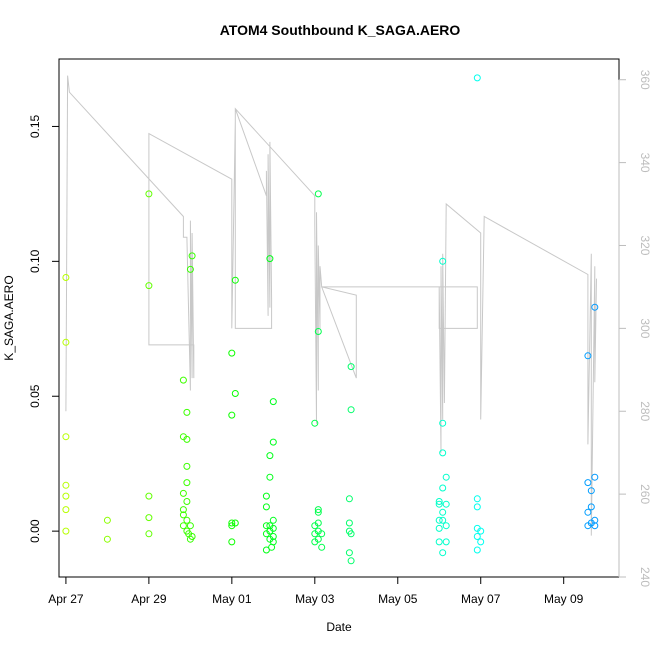 The image size is (650, 650). I want to click on y2-tick-label: 300, so click(644, 328).